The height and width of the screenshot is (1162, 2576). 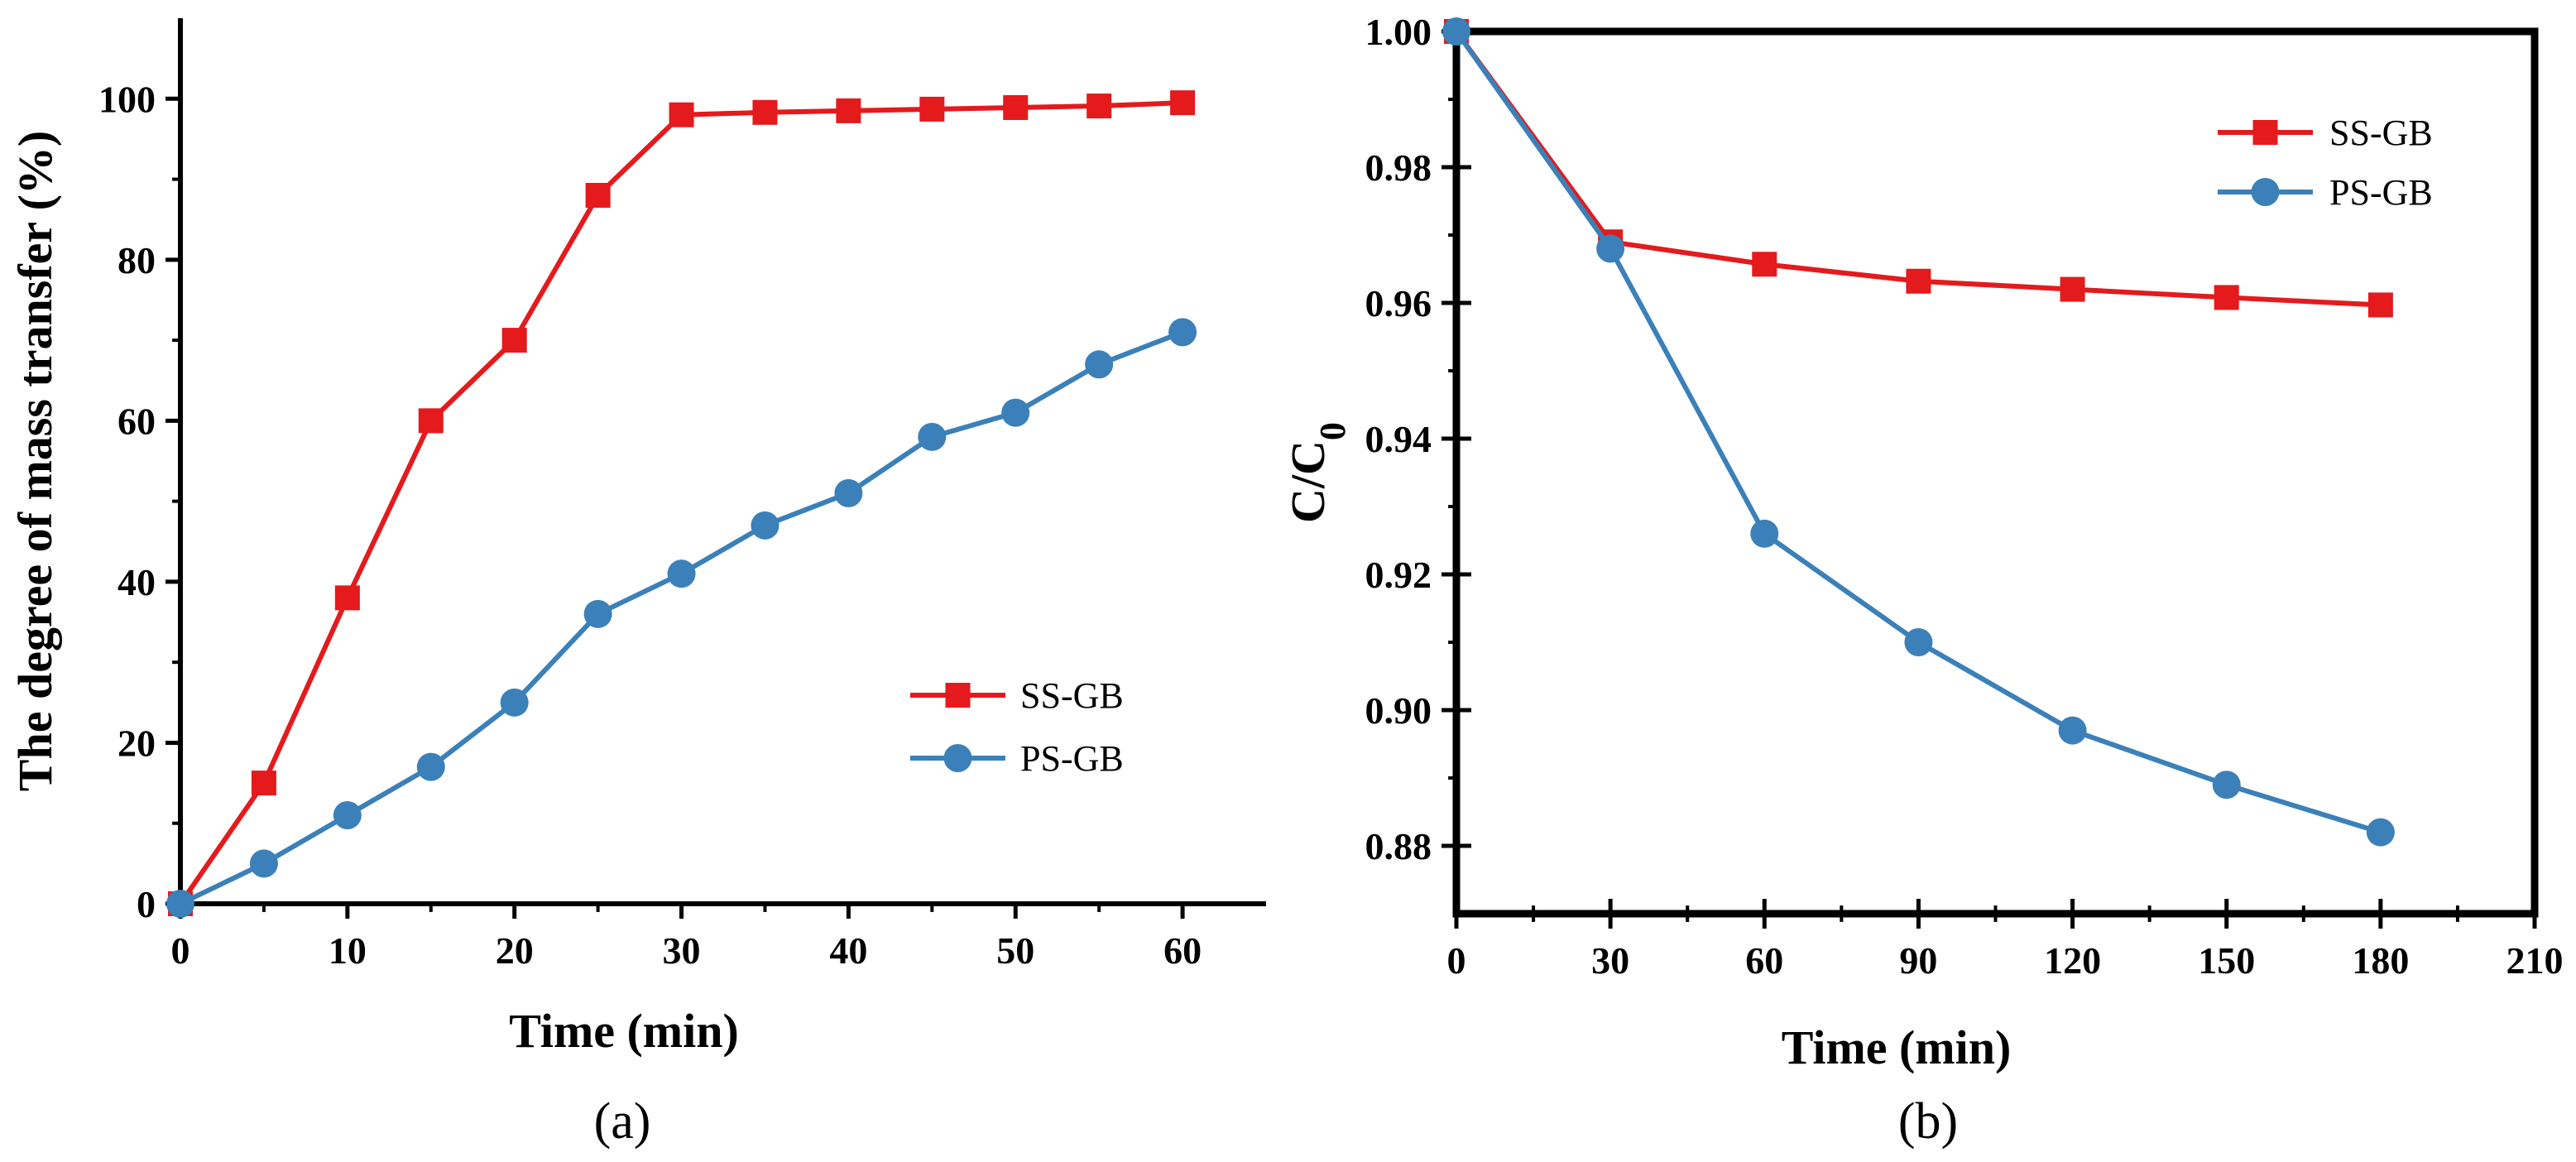 I want to click on y-axis-title-text: C/C, so click(x=1308, y=482).